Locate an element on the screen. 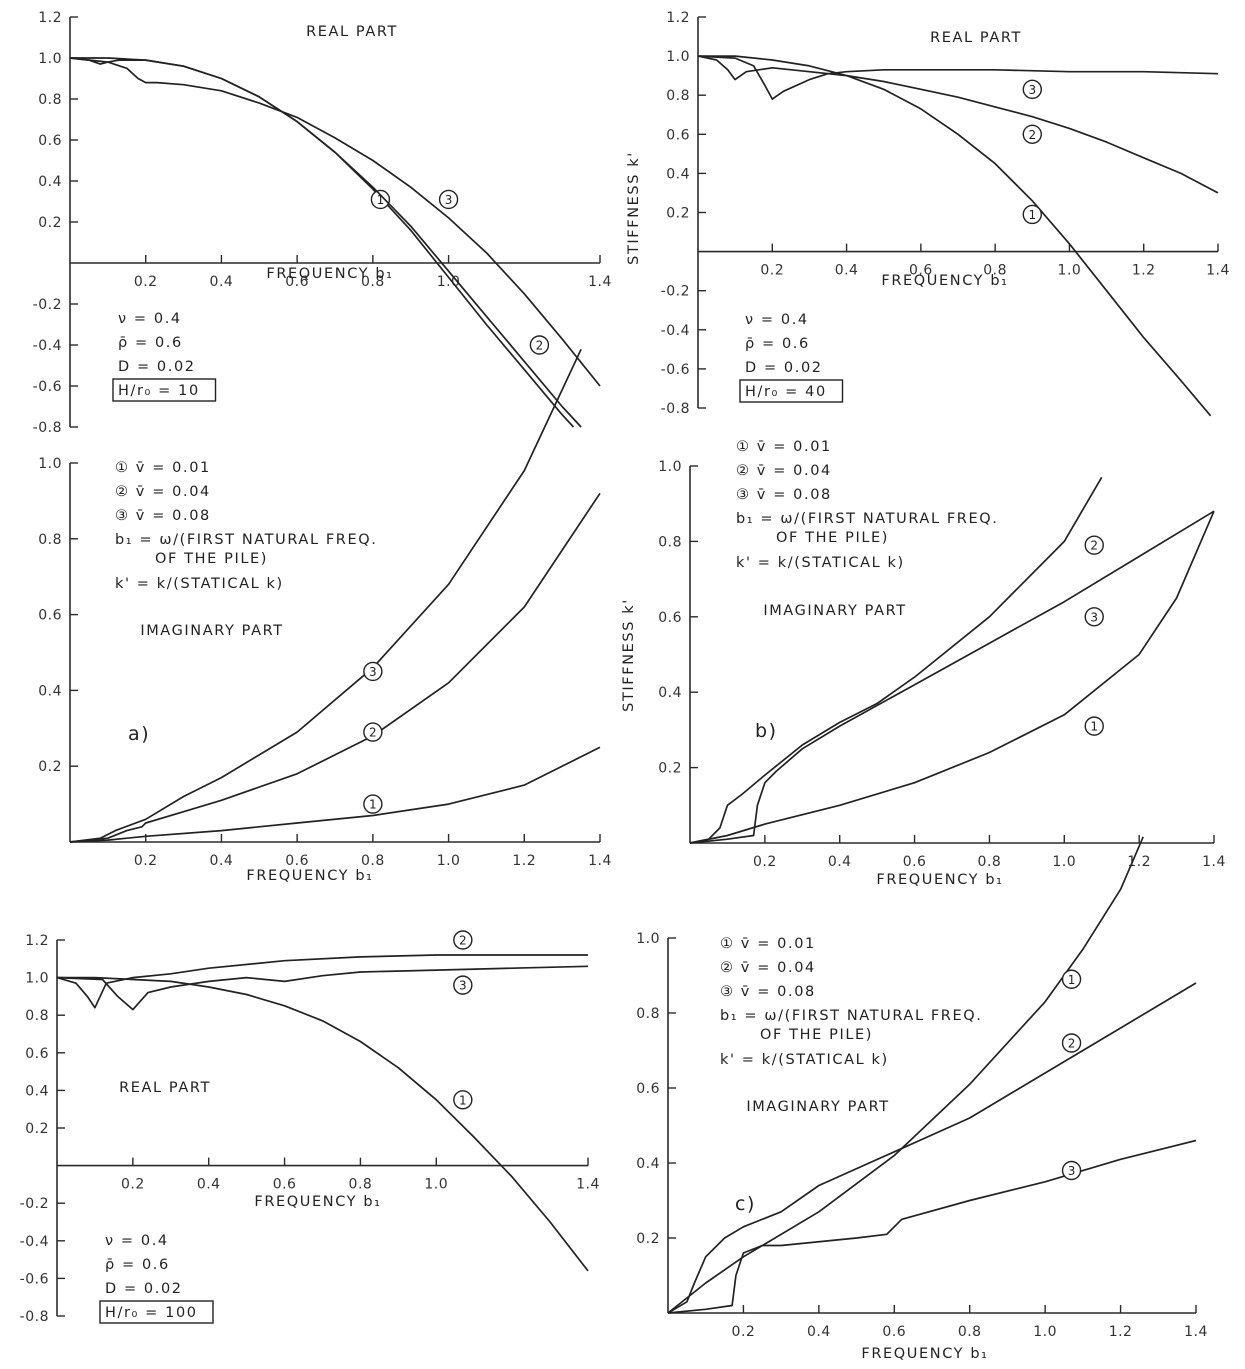 The width and height of the screenshot is (1245, 1369). y-axis-label: STIFFNESS k' is located at coordinates (634, 208).